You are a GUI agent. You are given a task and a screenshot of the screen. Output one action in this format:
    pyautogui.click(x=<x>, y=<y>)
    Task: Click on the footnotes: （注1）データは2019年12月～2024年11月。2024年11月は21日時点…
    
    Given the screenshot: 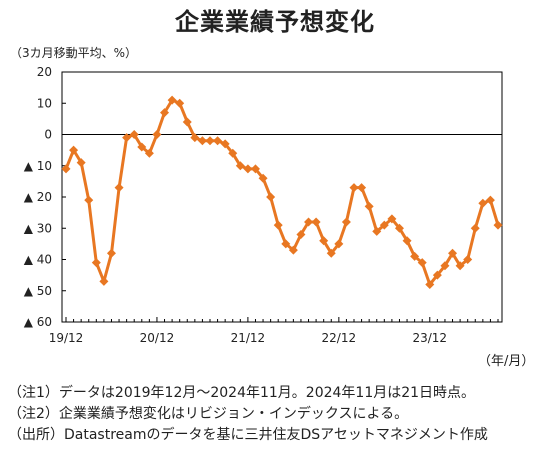 What is the action you would take?
    pyautogui.click(x=248, y=414)
    